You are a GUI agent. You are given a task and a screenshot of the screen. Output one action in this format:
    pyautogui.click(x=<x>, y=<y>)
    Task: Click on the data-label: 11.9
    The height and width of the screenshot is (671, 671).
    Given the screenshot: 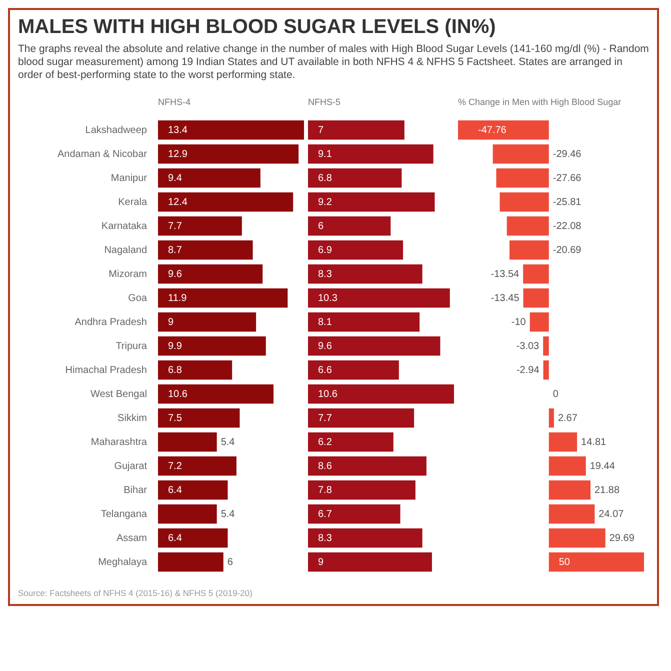 What is the action you would take?
    pyautogui.click(x=178, y=298)
    